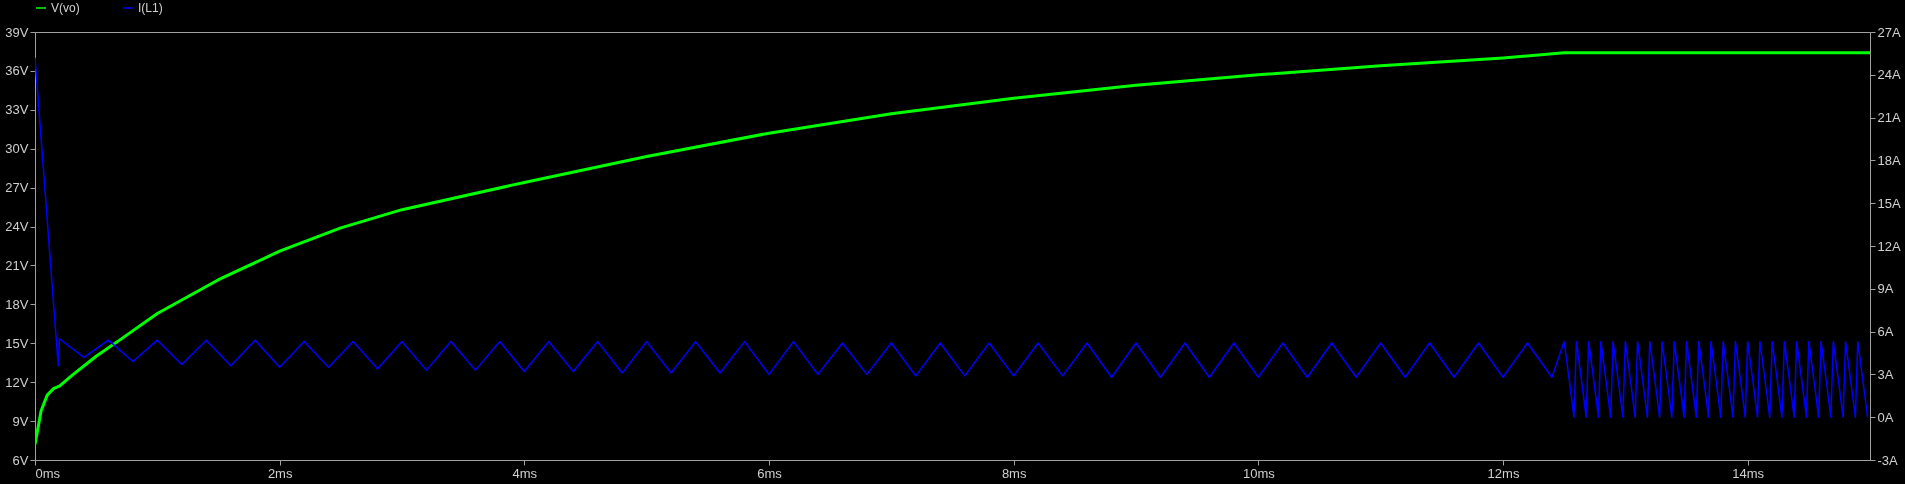 This screenshot has width=1905, height=484. Describe the element at coordinates (17, 110) in the screenshot. I see `y-tick-label: 33V` at that location.